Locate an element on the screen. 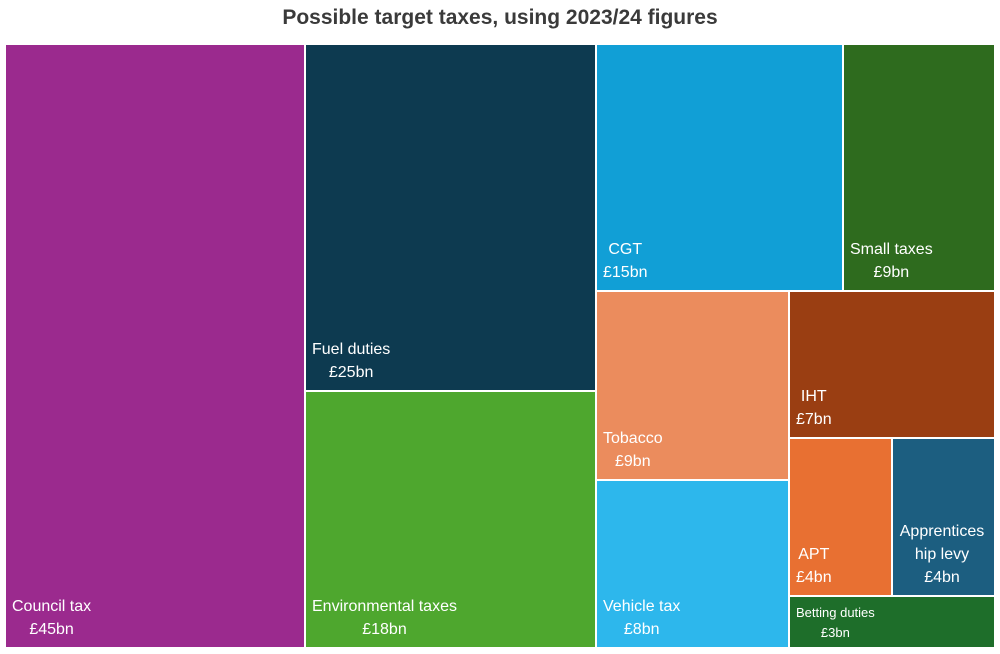 This screenshot has height=654, width=1000. category-label: Small taxes is located at coordinates (891, 249).